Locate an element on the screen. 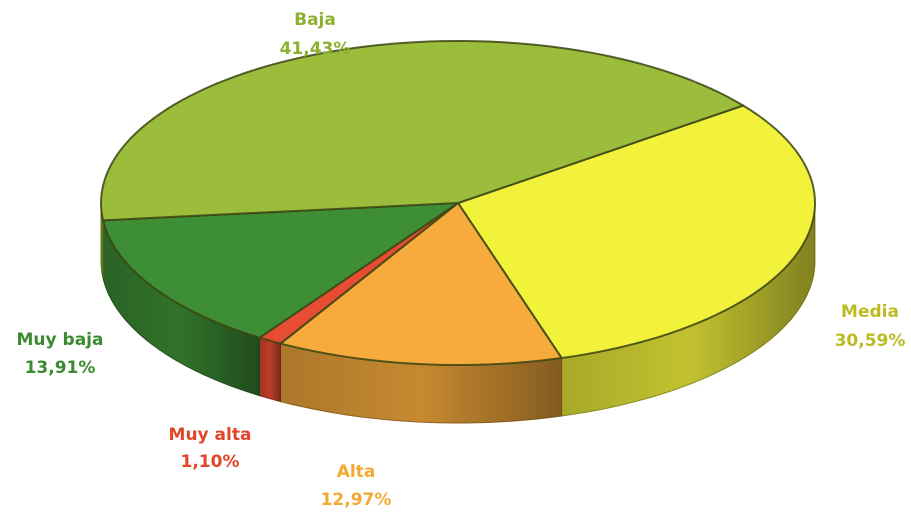  value-label: 12,97% is located at coordinates (356, 500).